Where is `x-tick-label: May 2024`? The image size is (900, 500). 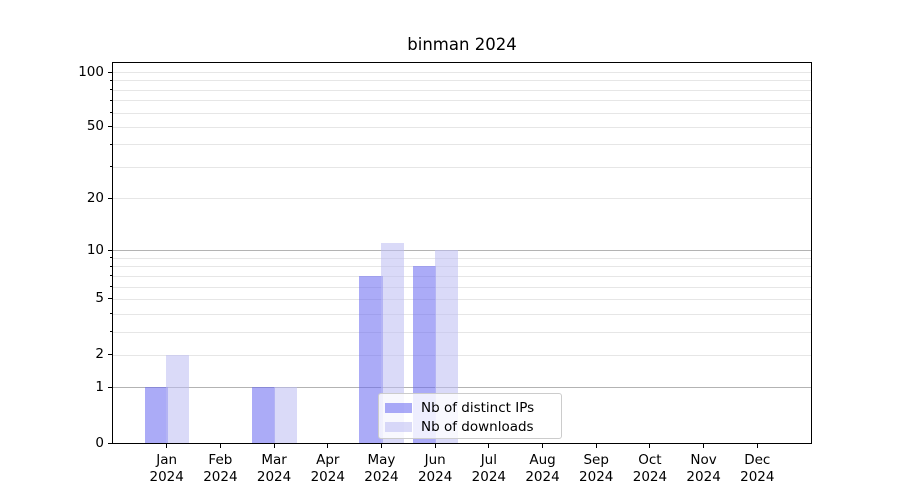 x-tick-label: May 2024 is located at coordinates (381, 469).